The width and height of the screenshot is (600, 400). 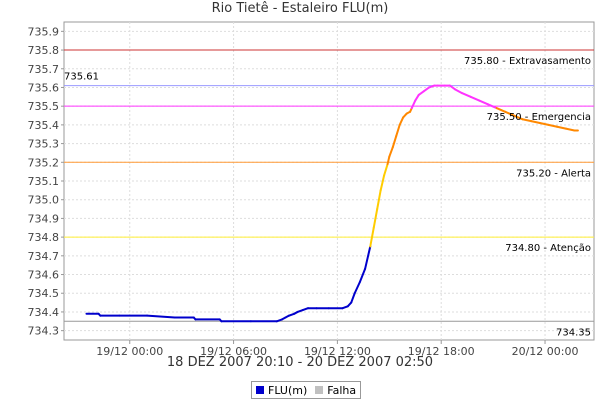 What do you see at coordinates (233, 351) in the screenshot?
I see `x-tick-label: 19/12 06:00` at bounding box center [233, 351].